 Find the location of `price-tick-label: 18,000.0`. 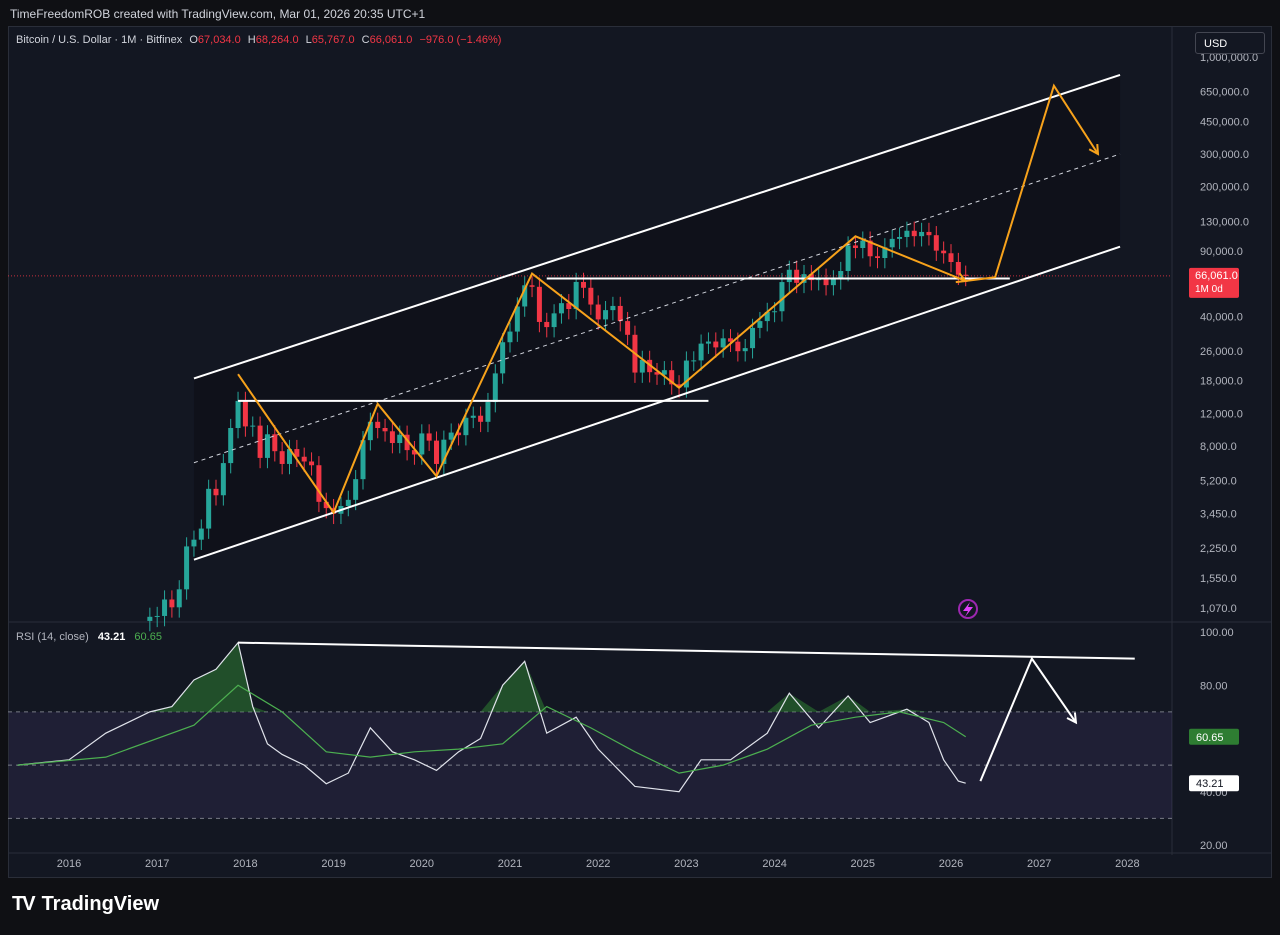

price-tick-label: 18,000.0 is located at coordinates (1221, 382).